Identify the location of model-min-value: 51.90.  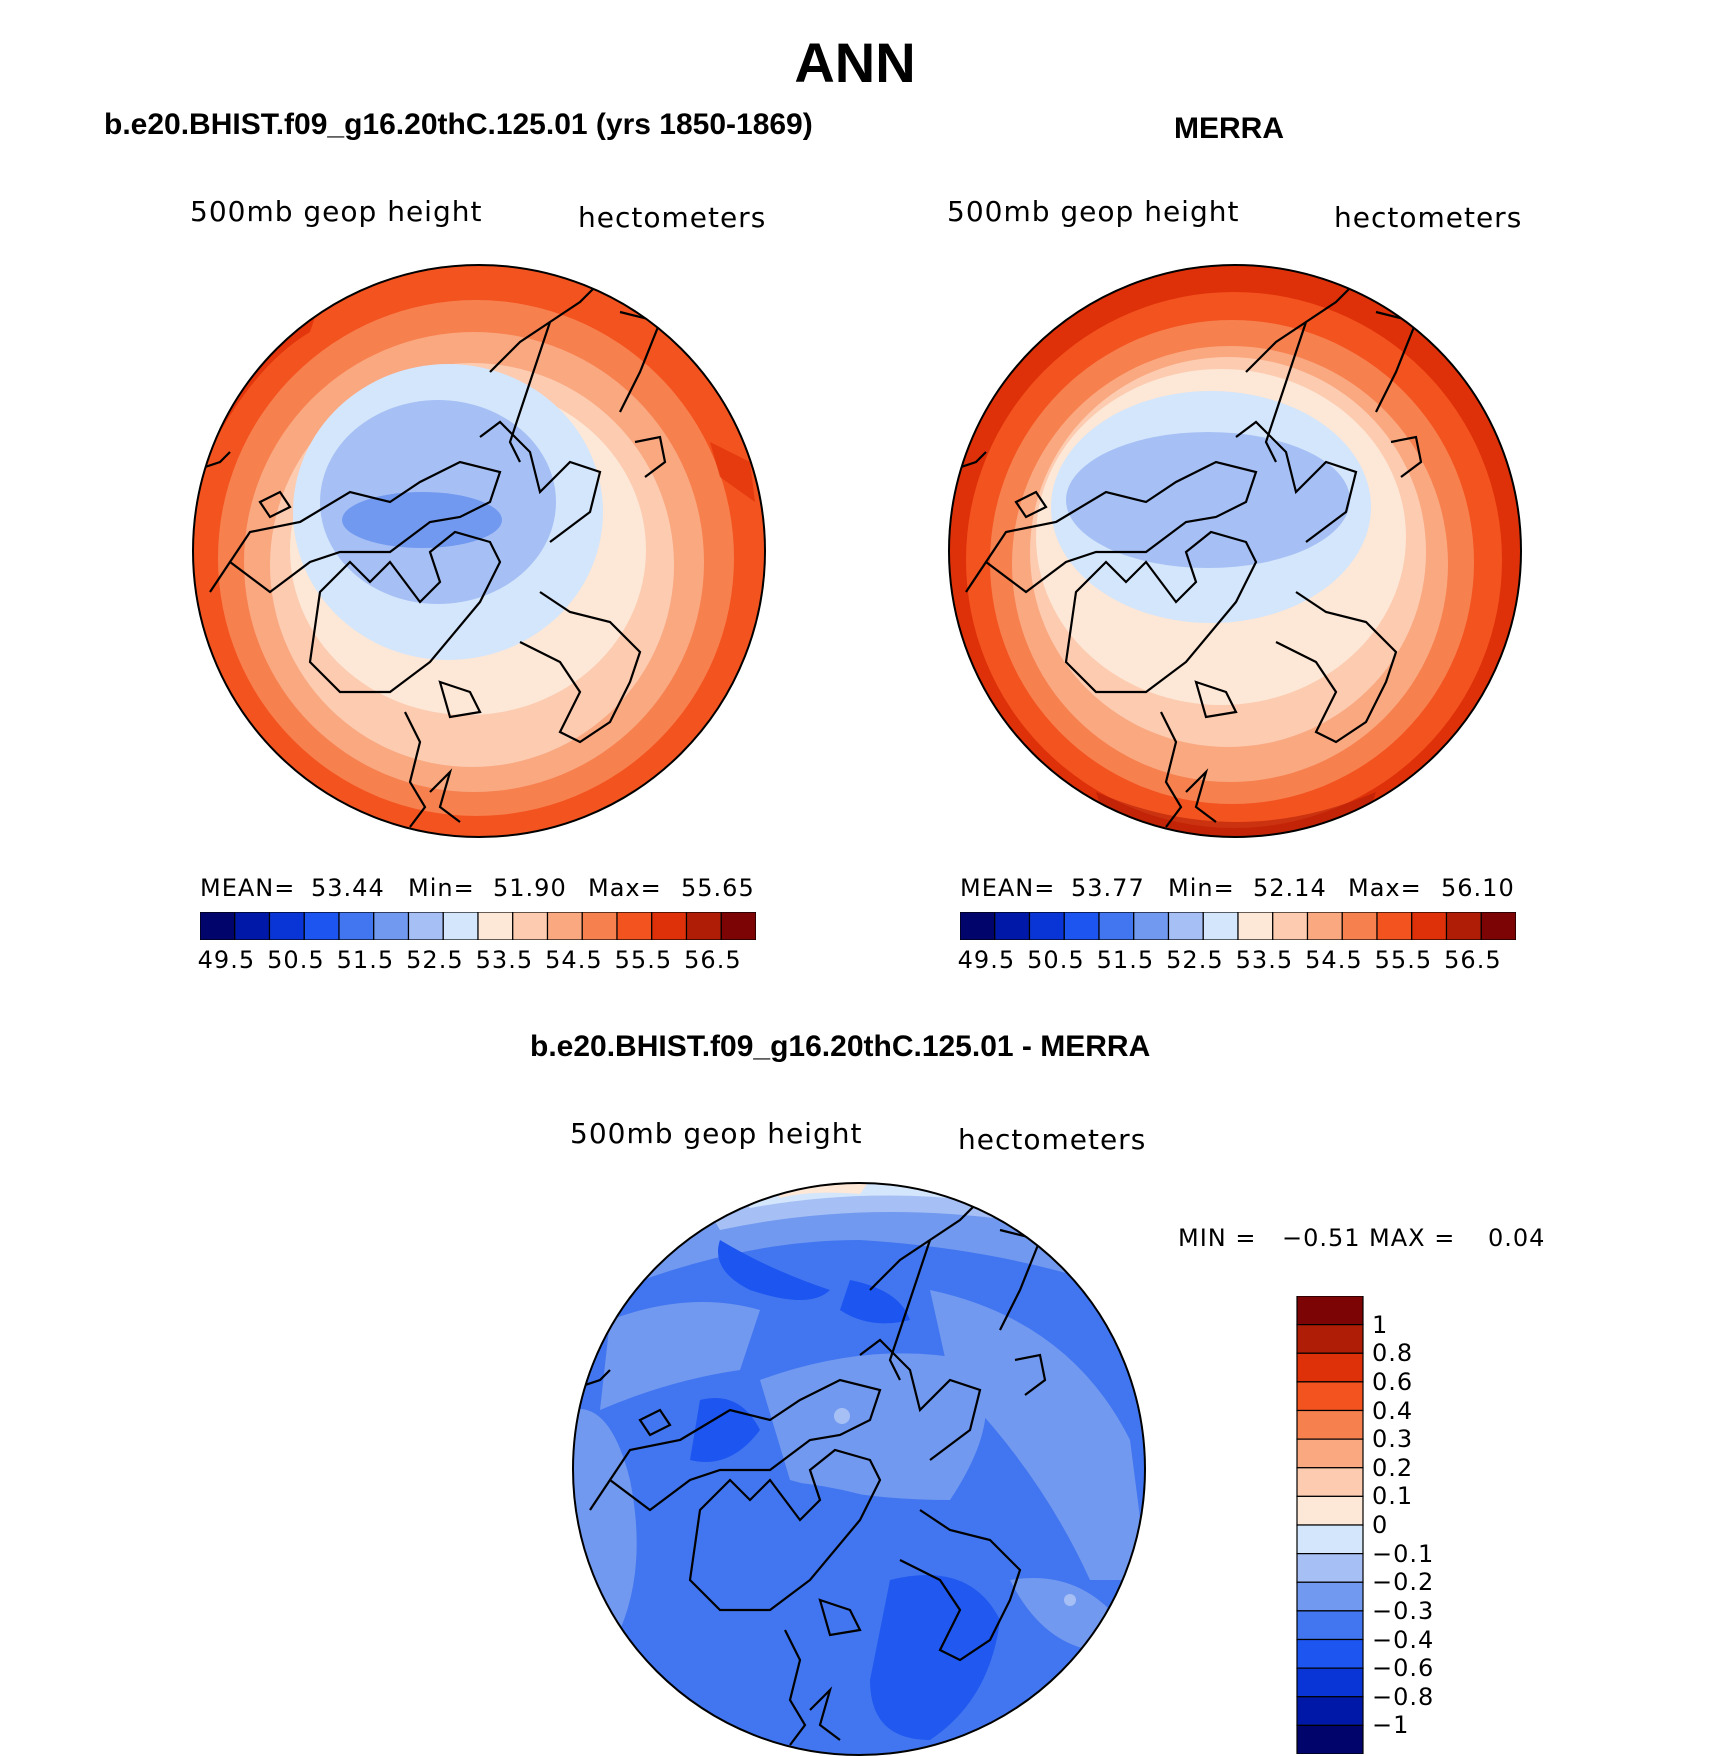
(530, 888).